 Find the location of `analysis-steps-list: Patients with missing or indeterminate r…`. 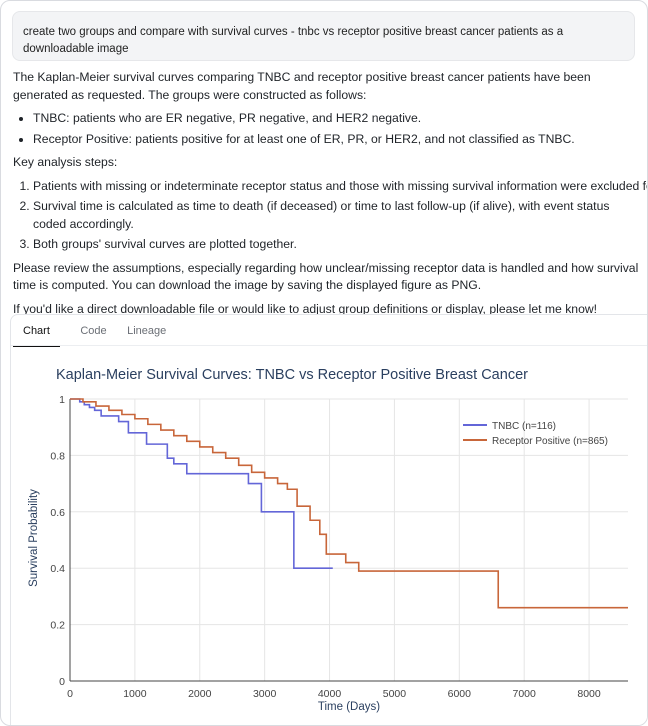

analysis-steps-list: Patients with missing or indeterminate r… is located at coordinates (330, 216).